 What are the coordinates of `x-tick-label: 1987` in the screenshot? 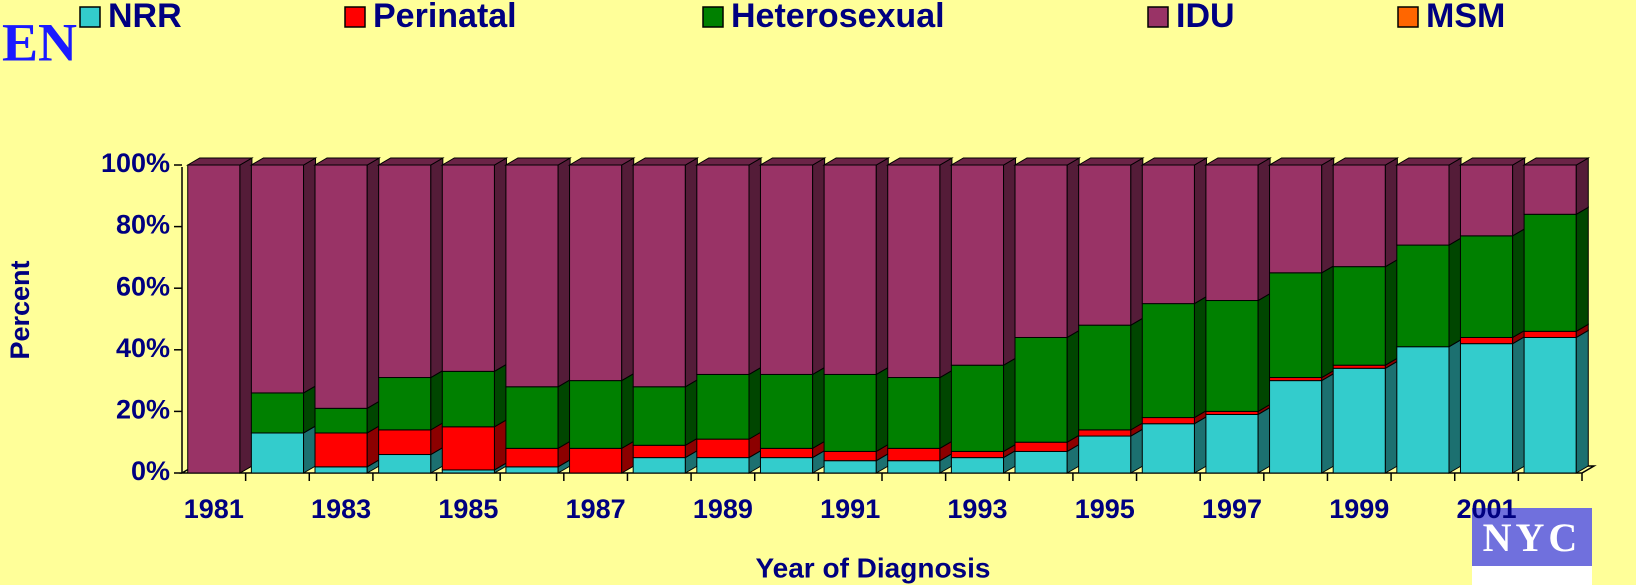 It's located at (596, 509).